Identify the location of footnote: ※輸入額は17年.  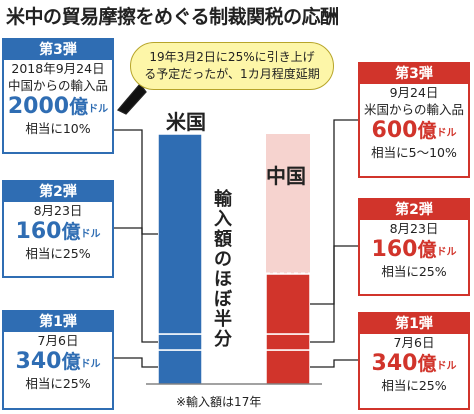
(219, 402).